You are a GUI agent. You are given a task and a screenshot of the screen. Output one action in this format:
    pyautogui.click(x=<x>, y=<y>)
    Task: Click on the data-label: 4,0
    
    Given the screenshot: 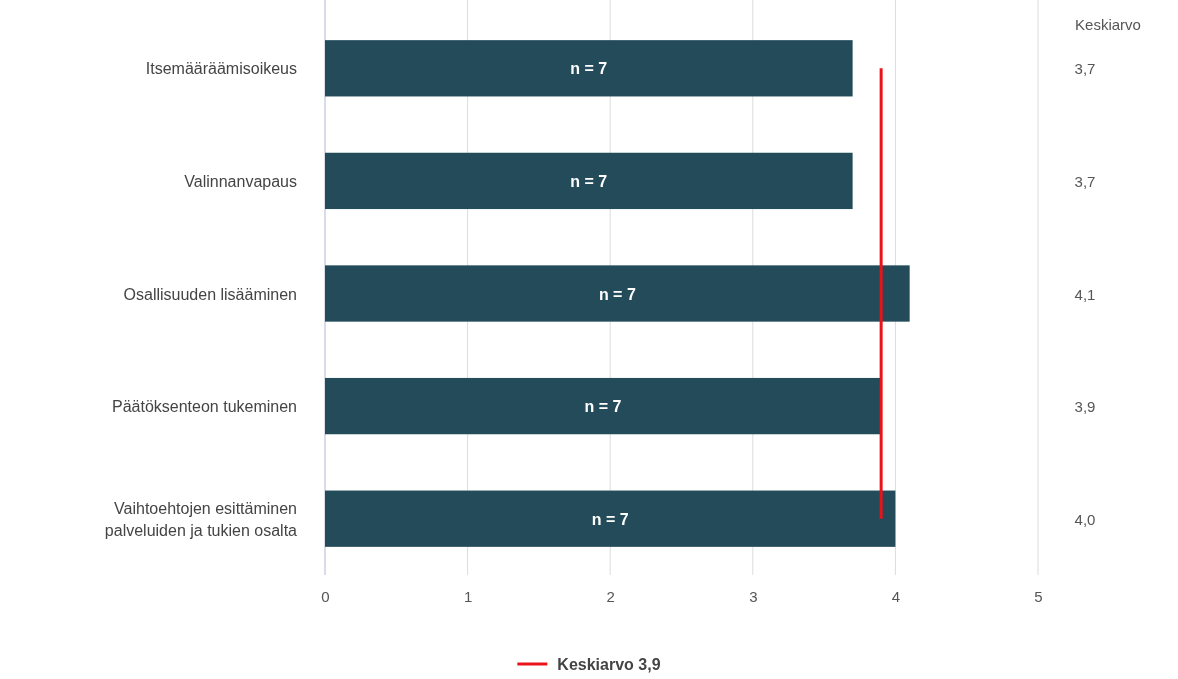 What is the action you would take?
    pyautogui.click(x=1085, y=519)
    